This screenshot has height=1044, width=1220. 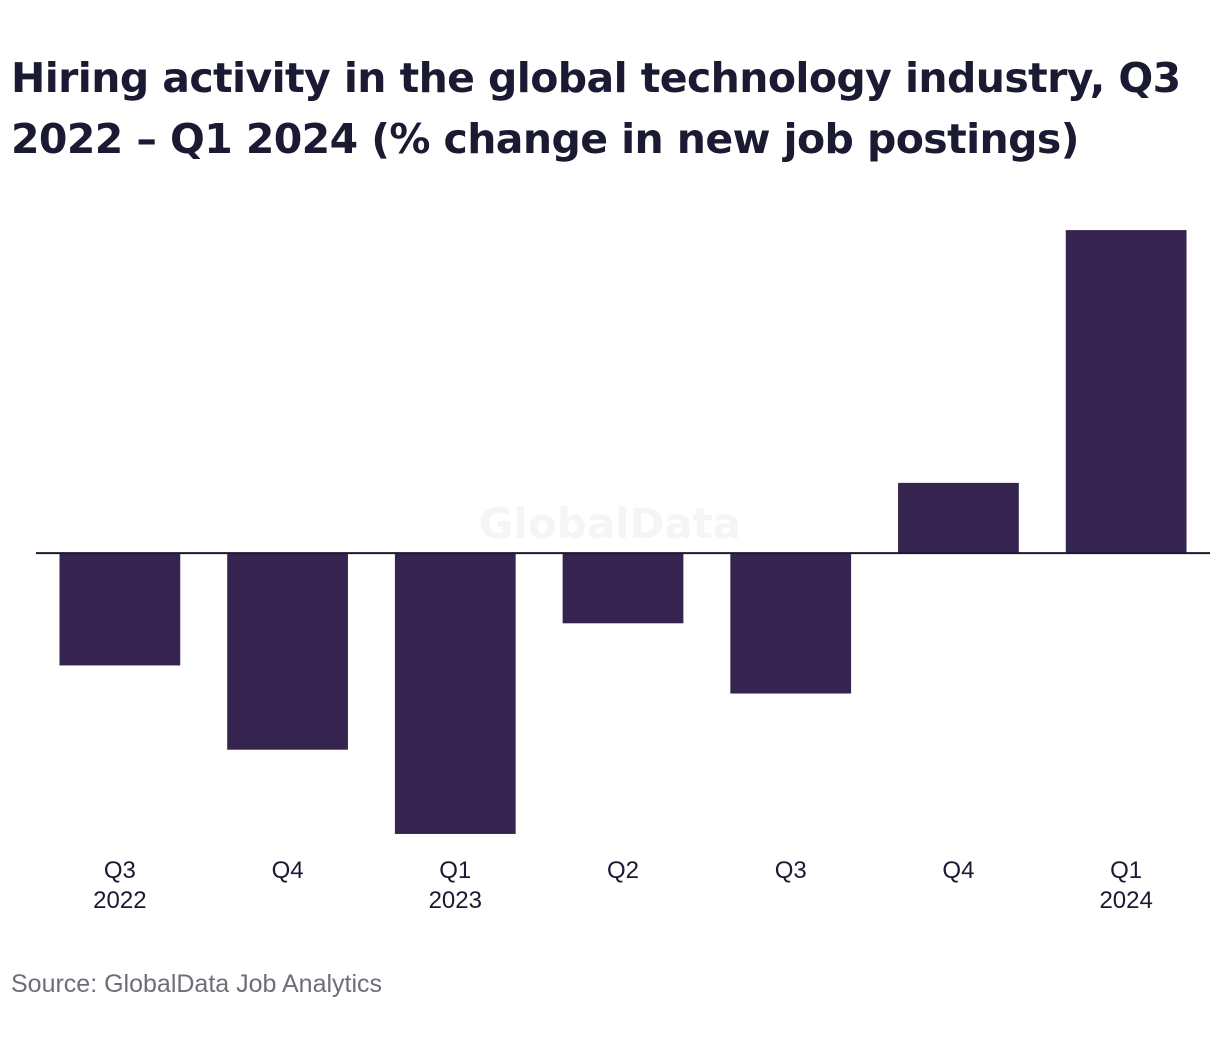 I want to click on x-tick-label-year-2: 2023, so click(x=455, y=900).